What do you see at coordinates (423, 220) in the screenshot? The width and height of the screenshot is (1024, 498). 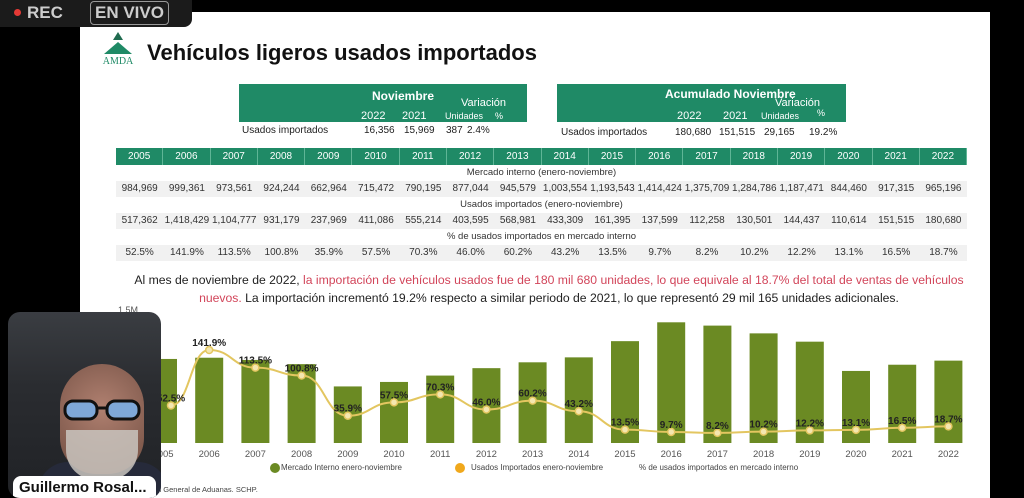 I see `table-cell: 555,214` at bounding box center [423, 220].